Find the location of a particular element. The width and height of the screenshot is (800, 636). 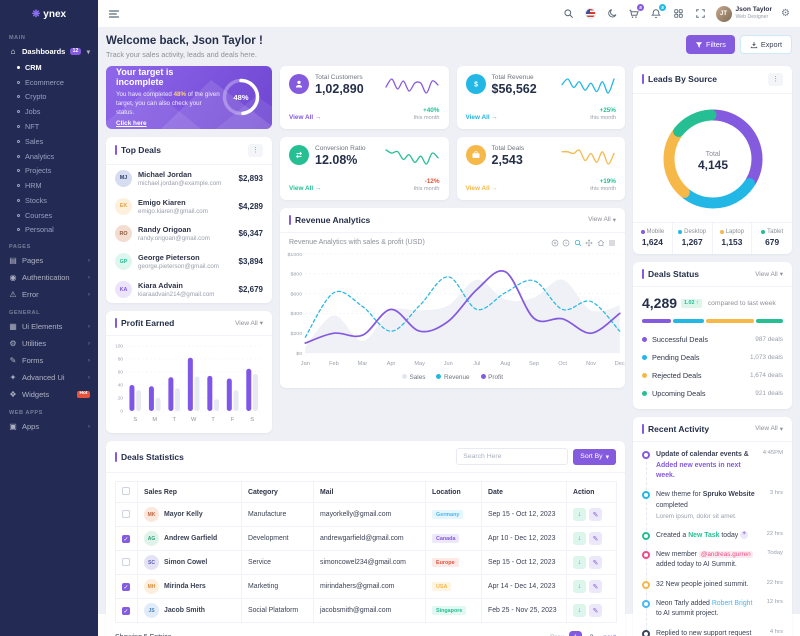

column-header-mail: Mail is located at coordinates (369, 492).